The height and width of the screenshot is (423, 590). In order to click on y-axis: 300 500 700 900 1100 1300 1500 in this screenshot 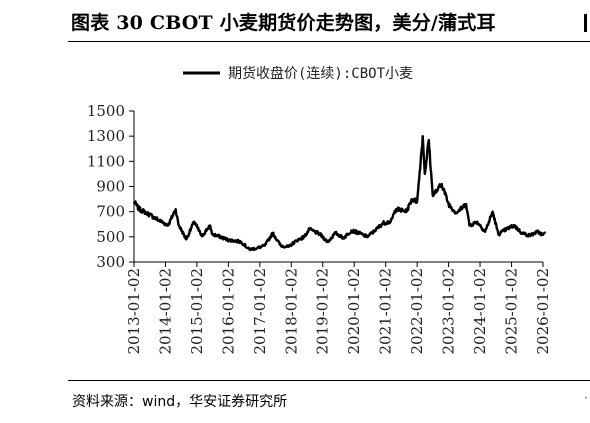, I will do `click(111, 186)`.